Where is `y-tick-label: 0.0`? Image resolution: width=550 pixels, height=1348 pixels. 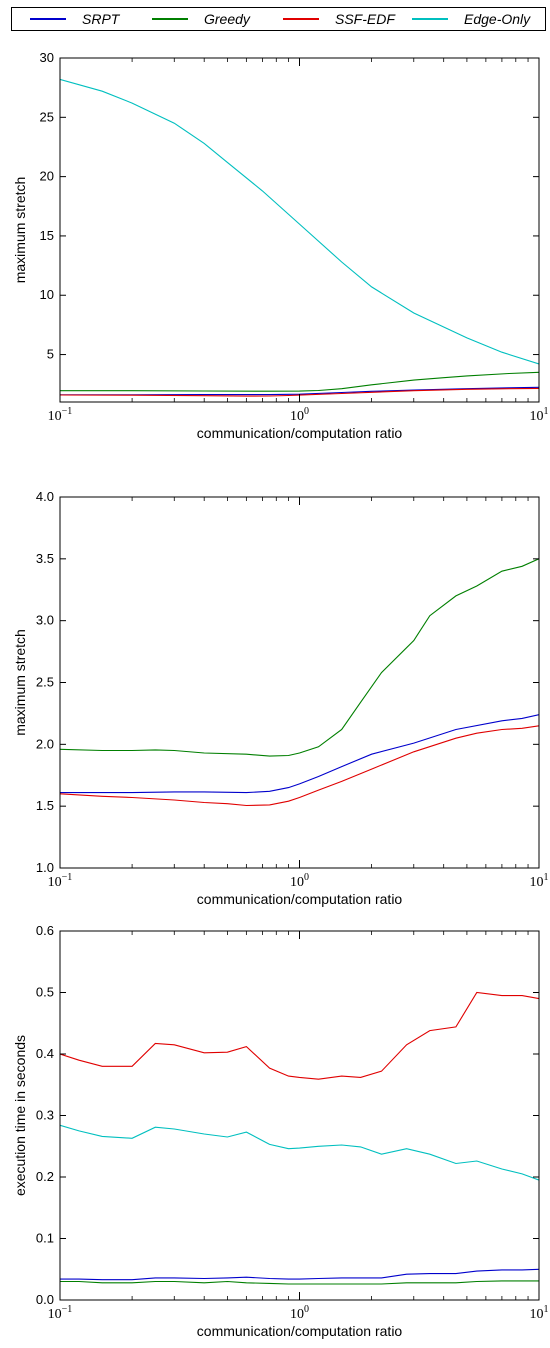
y-tick-label: 0.0 is located at coordinates (45, 1299).